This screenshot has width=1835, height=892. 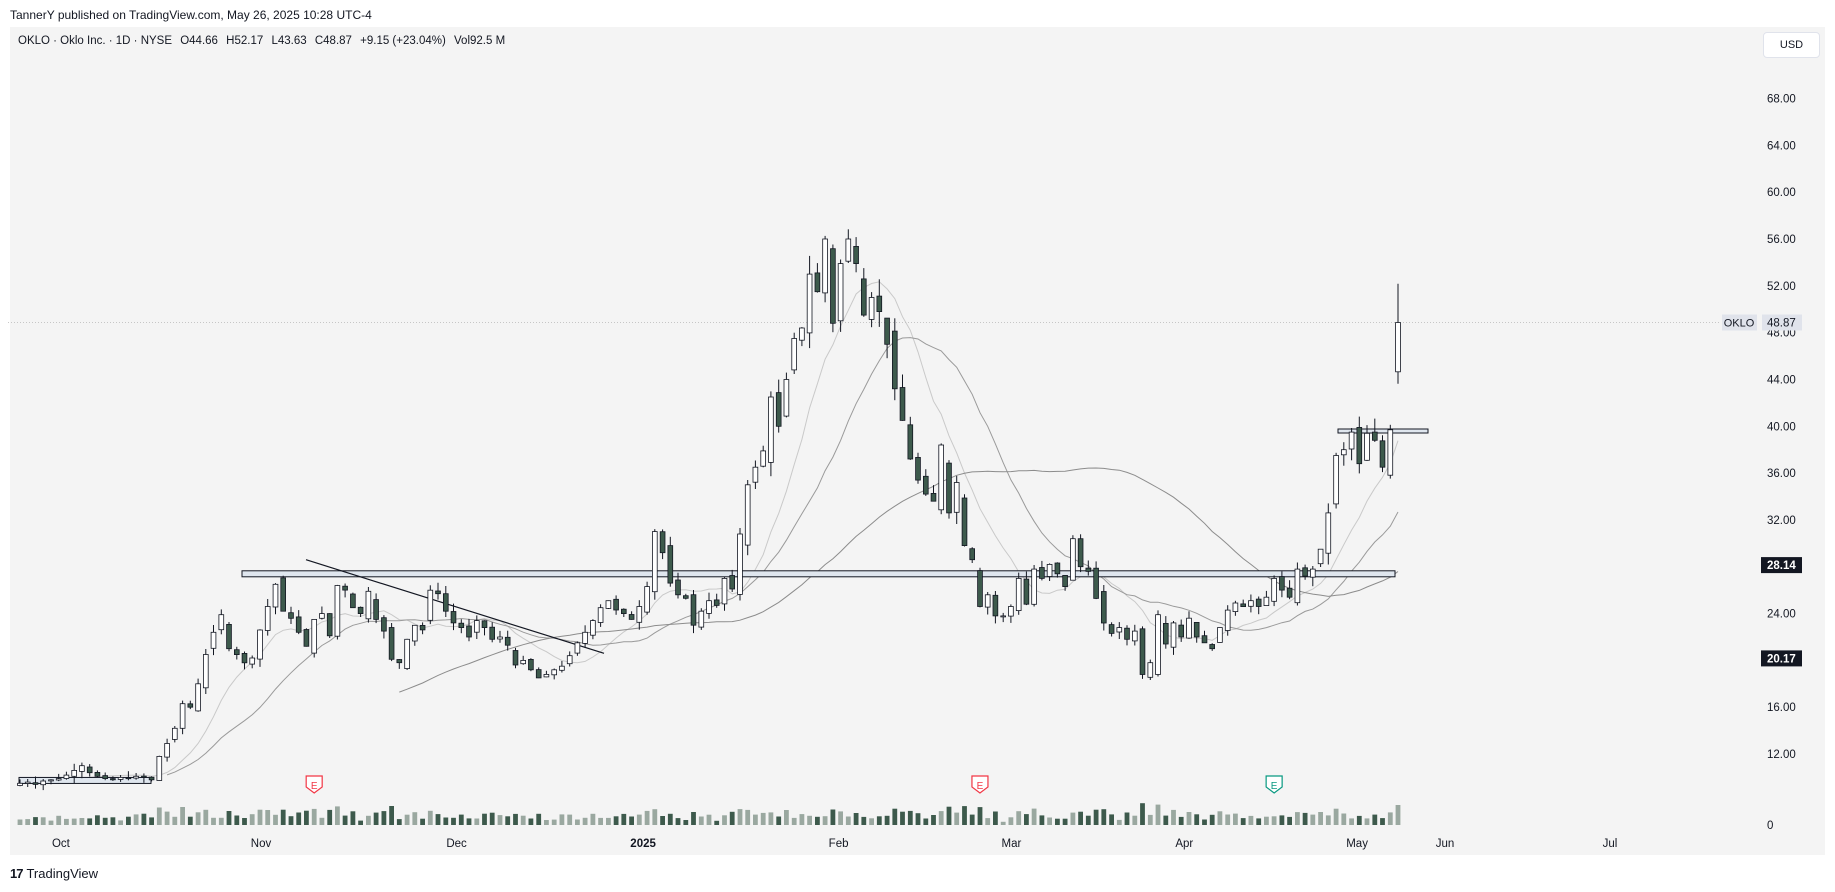 I want to click on currency-button: USD, so click(x=1791, y=45).